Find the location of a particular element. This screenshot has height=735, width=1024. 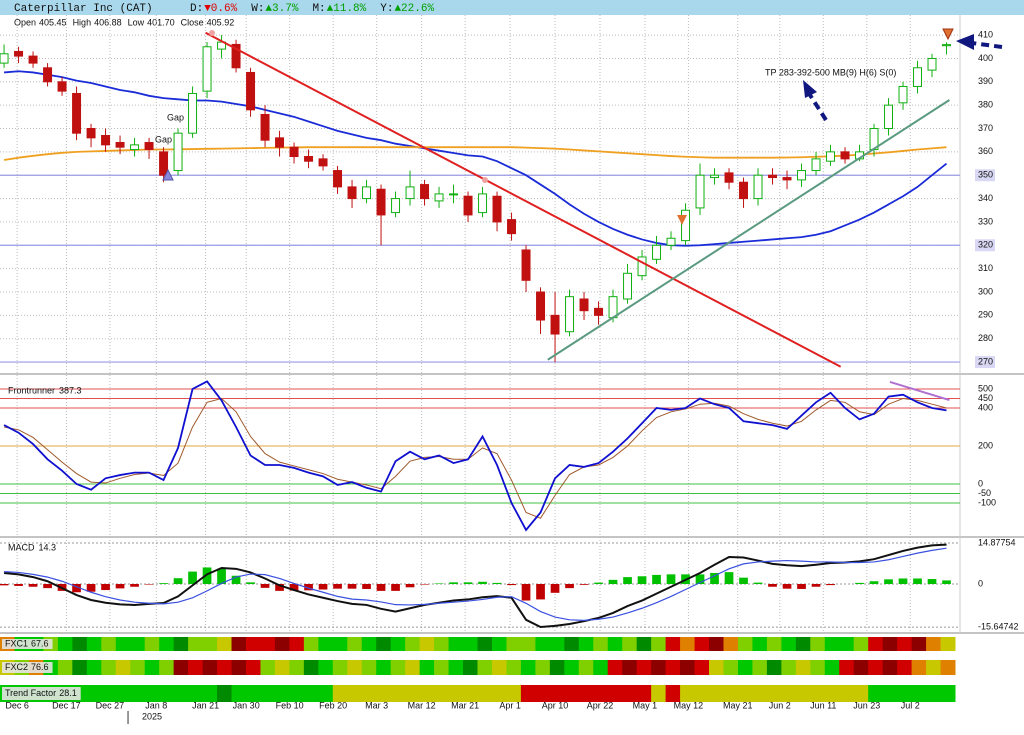

change-value: ▲3.7% is located at coordinates (281, 9).